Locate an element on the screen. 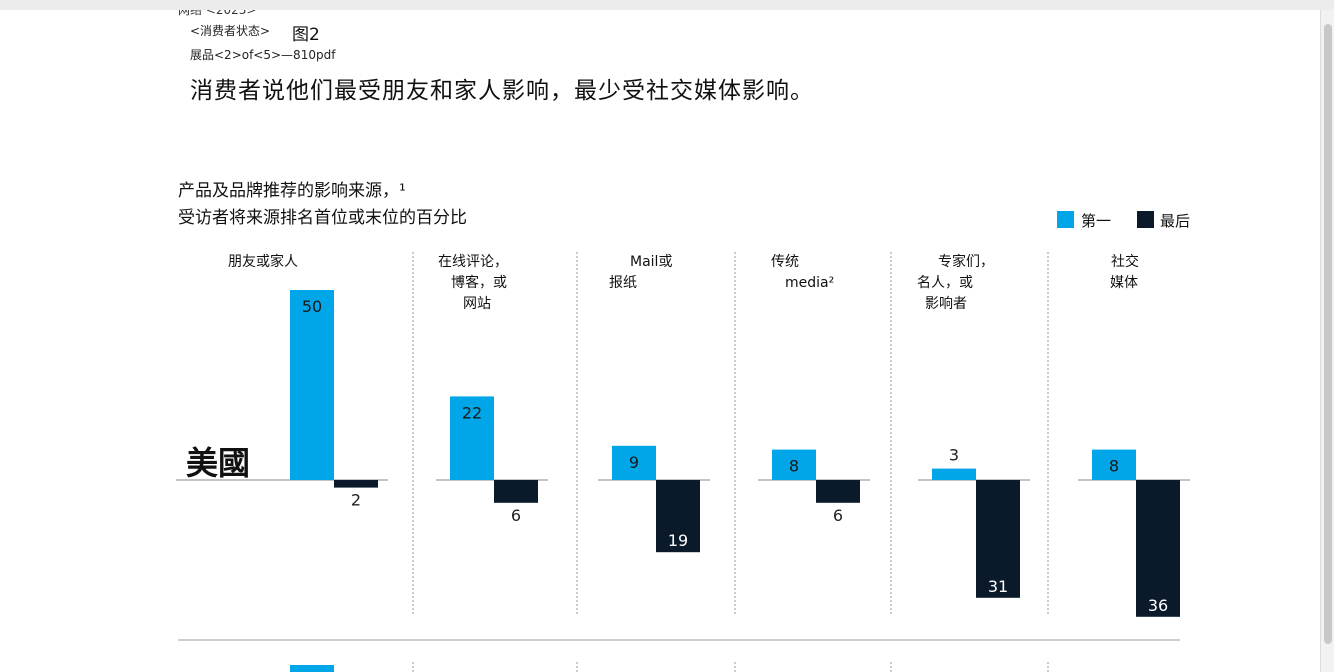 This screenshot has width=1334, height=672. category-label: Mail或 is located at coordinates (651, 262).